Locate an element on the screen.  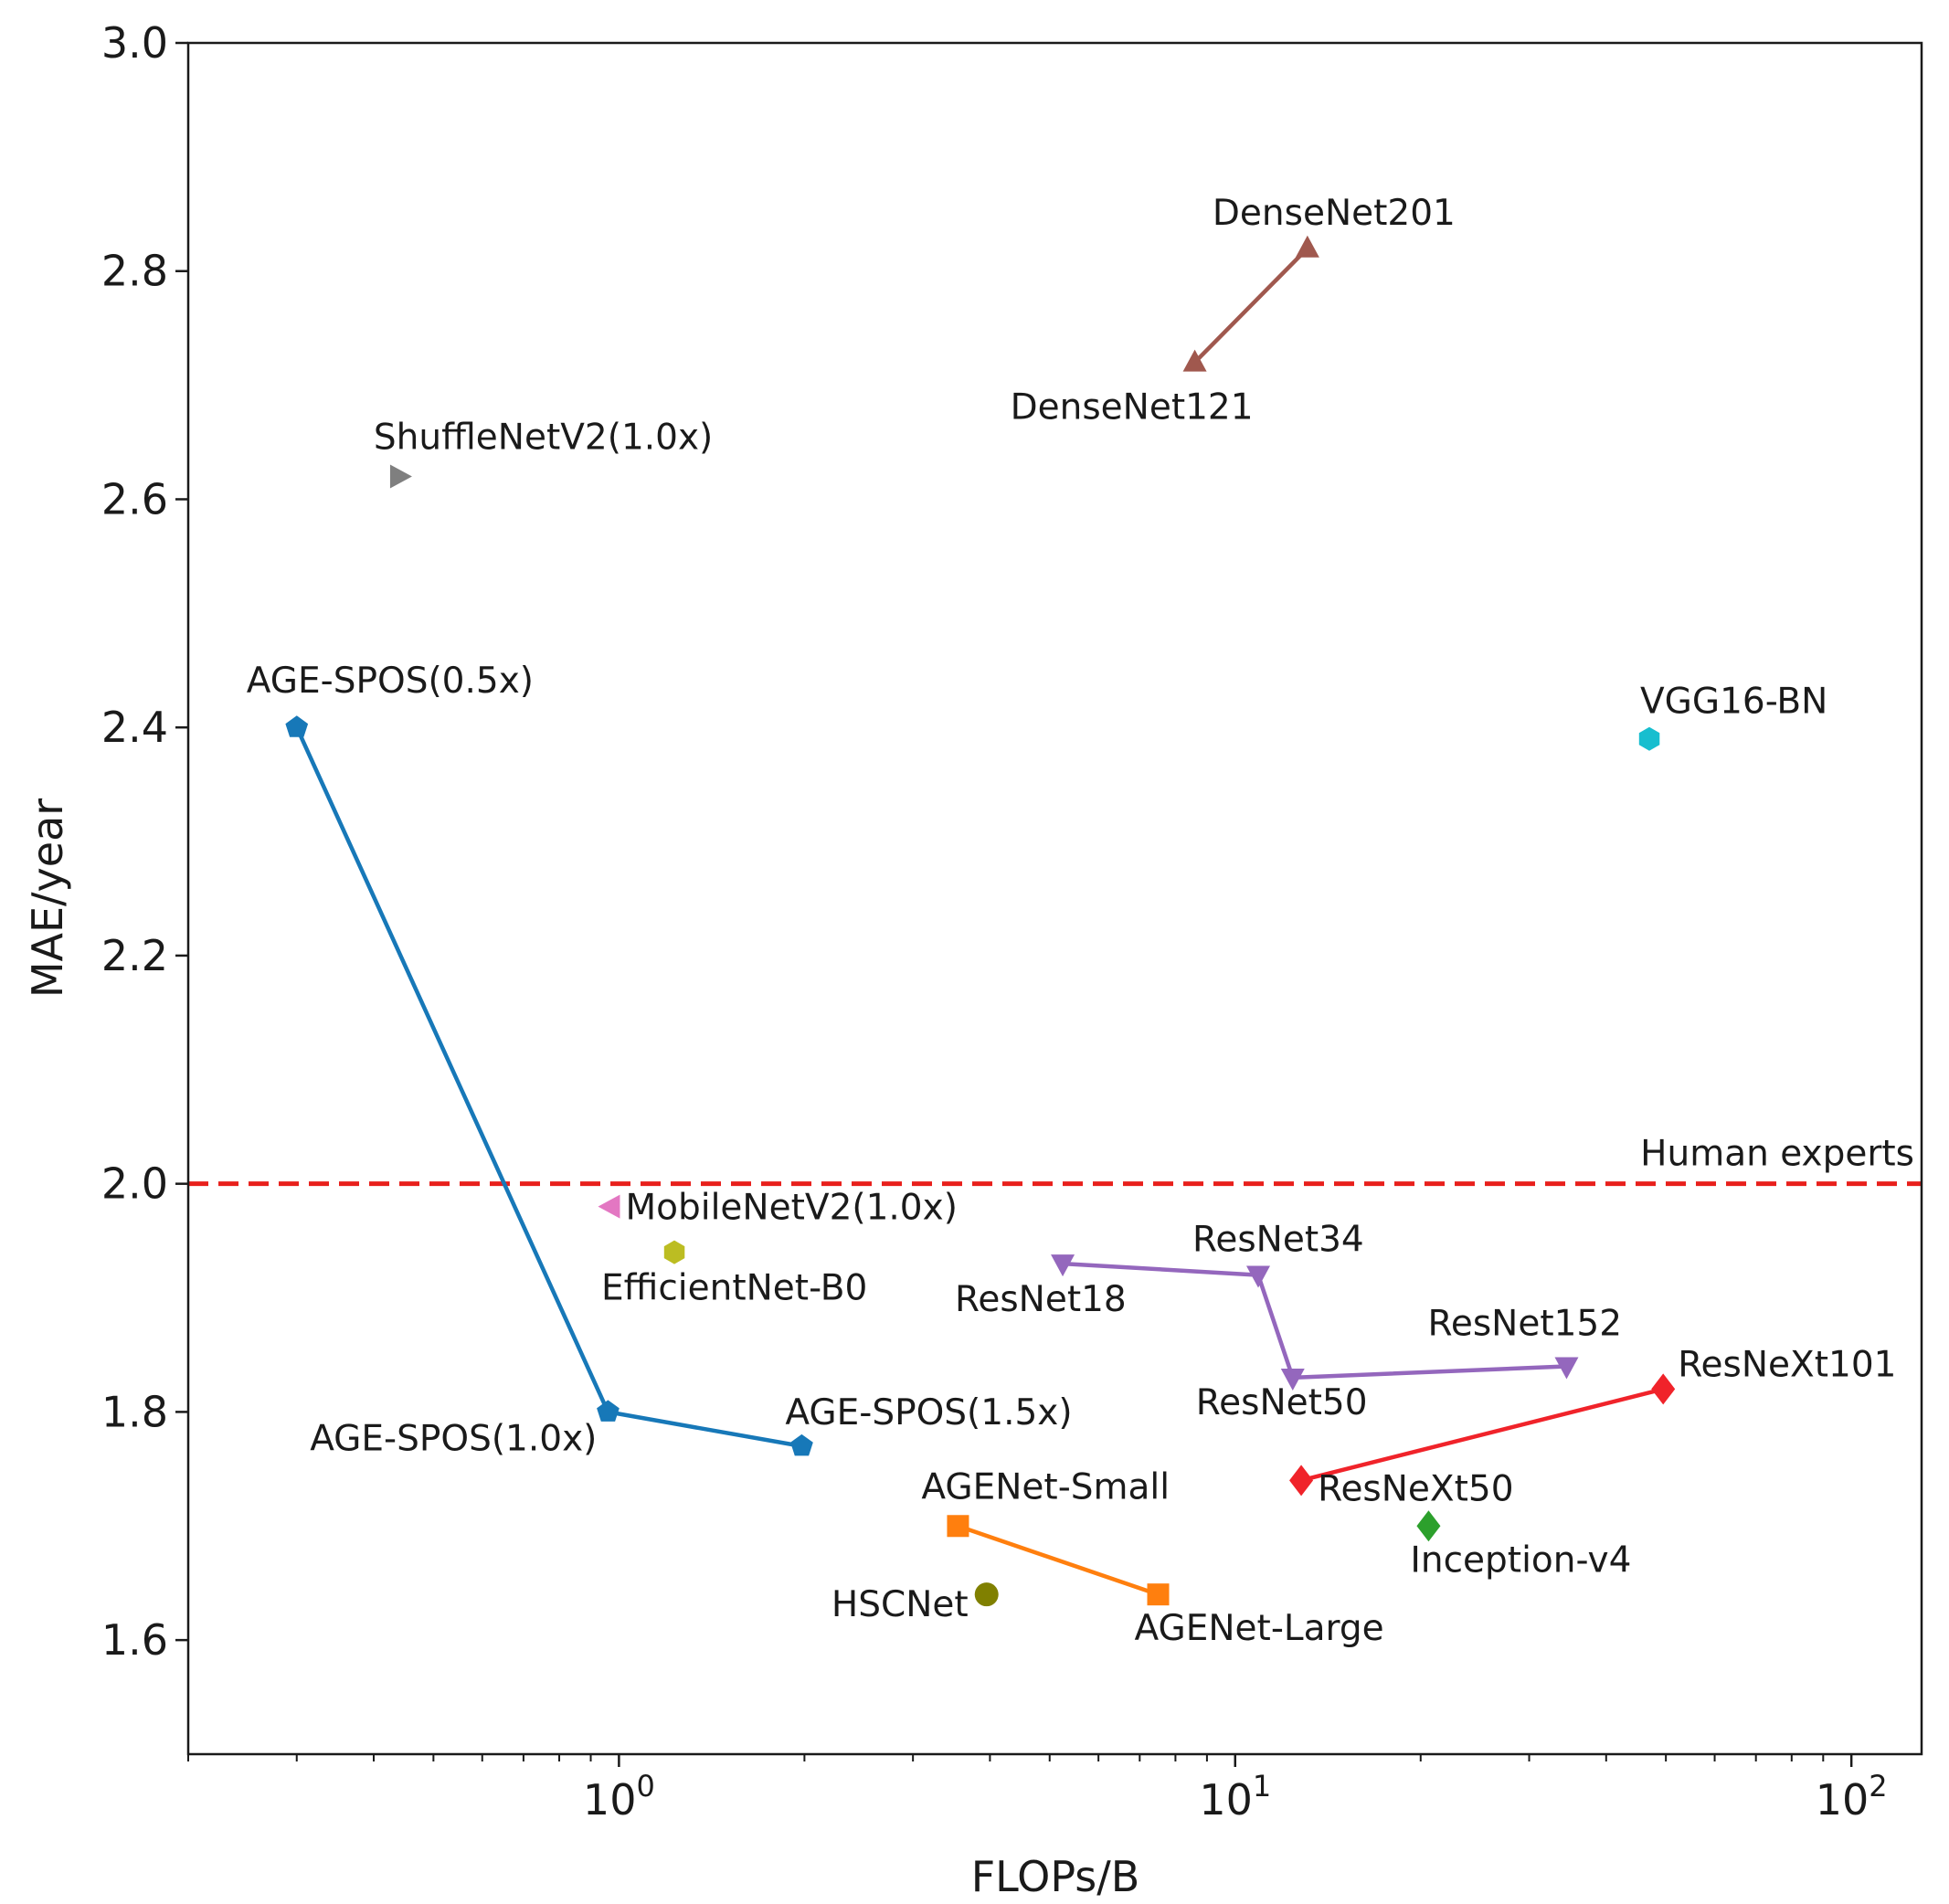
y-tick-label: 2.0 is located at coordinates (134, 1184).